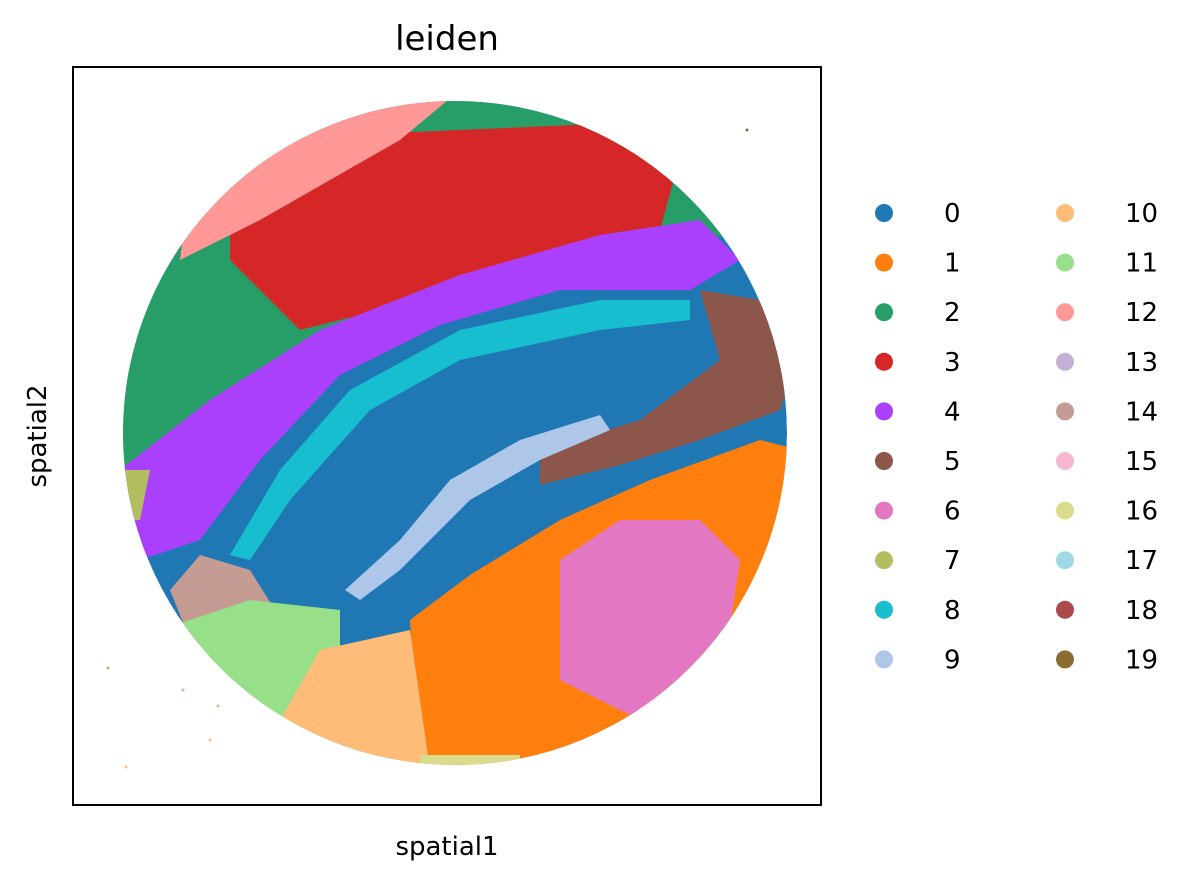  Describe the element at coordinates (952, 462) in the screenshot. I see `legend-label-5: 5` at that location.